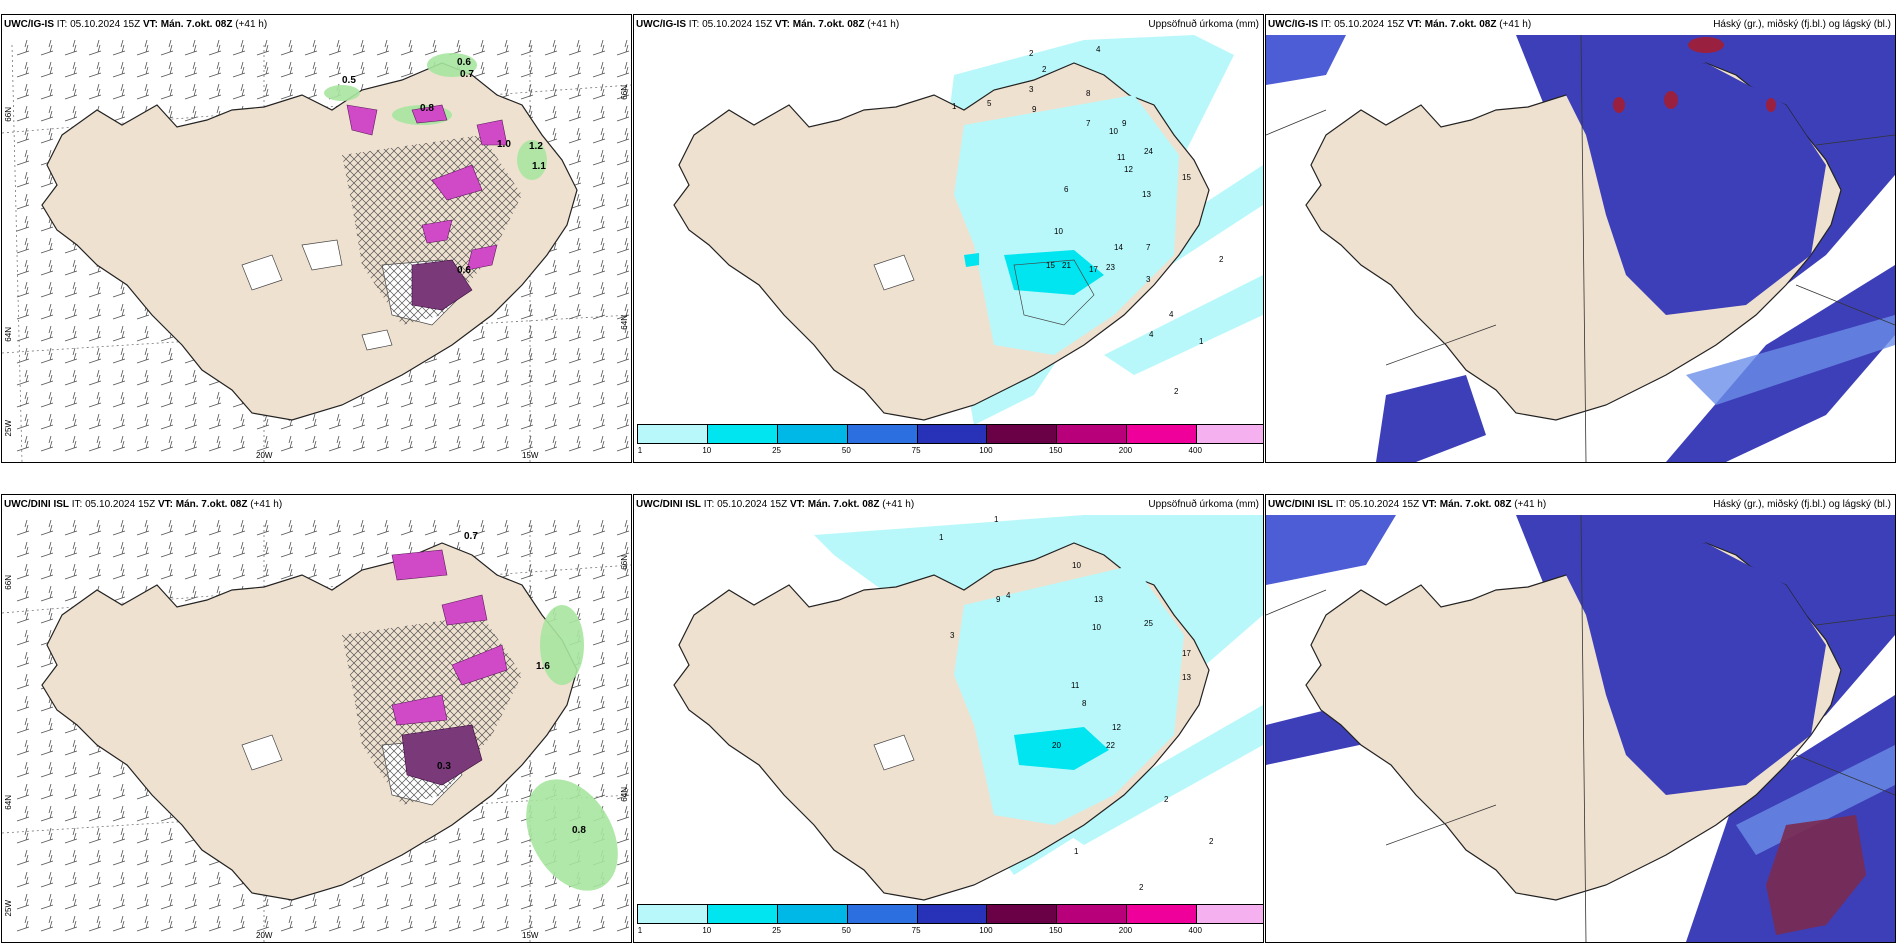 Image resolution: width=1900 pixels, height=950 pixels. Describe the element at coordinates (539, 166) in the screenshot. I see `value-label: 1.1` at that location.